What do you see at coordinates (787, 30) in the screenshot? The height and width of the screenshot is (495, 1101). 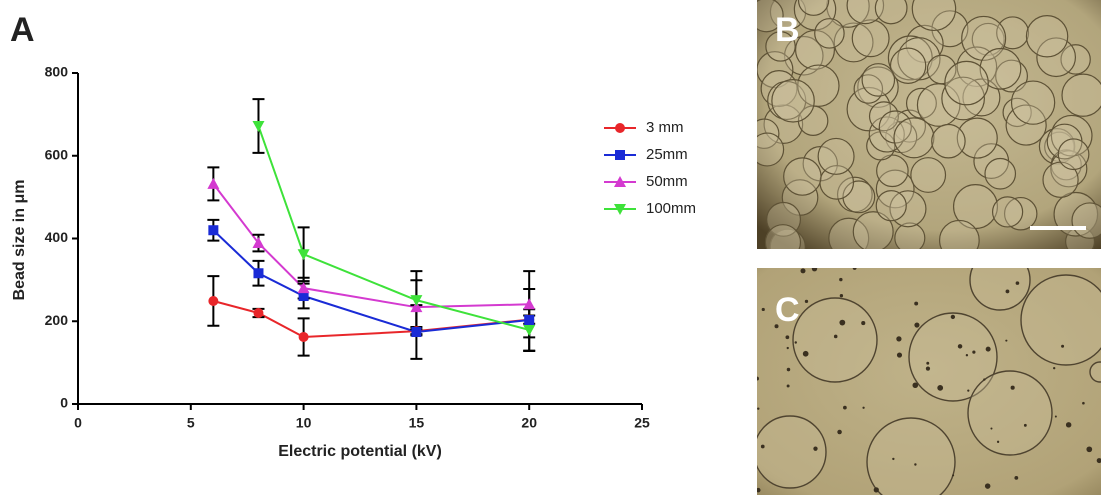 I see `panel-label: B` at bounding box center [787, 30].